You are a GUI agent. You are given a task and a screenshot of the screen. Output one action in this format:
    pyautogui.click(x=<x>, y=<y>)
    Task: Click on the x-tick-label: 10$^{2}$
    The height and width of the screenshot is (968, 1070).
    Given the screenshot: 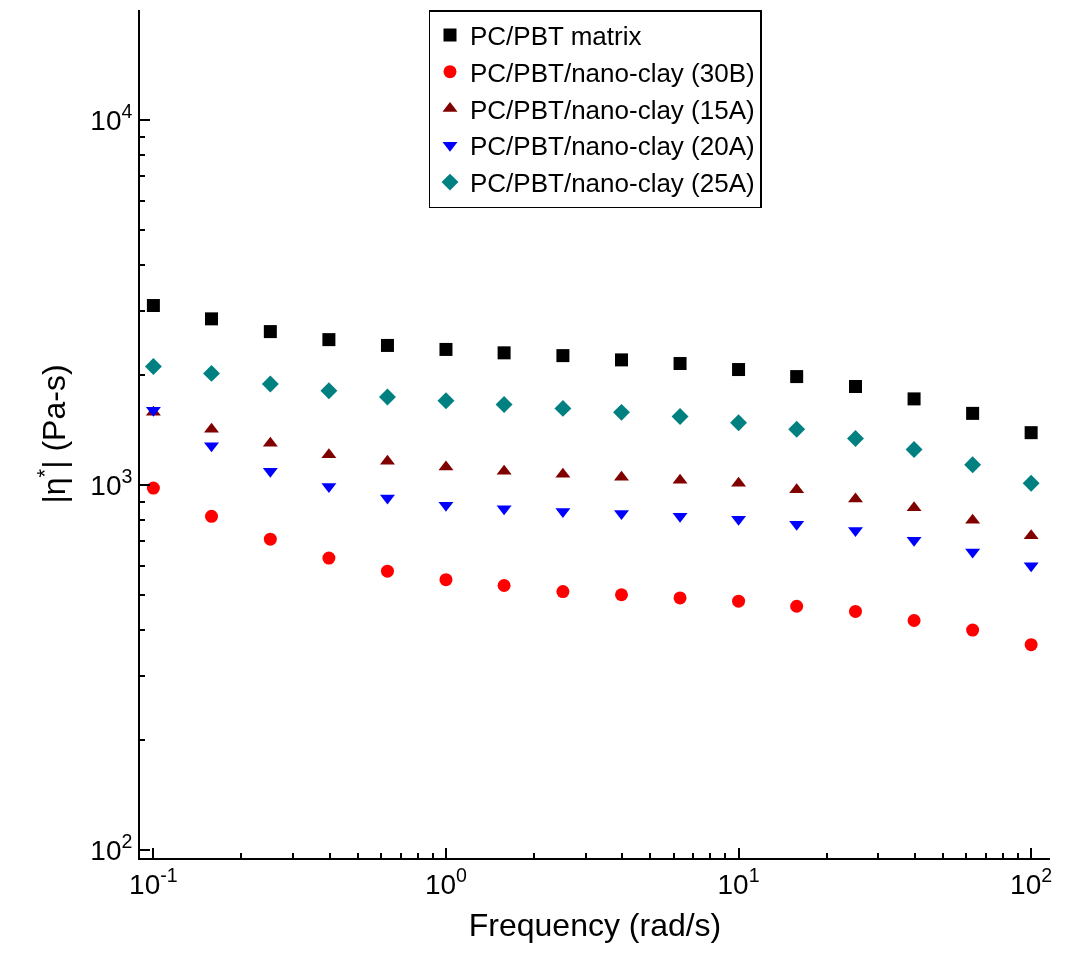 What is the action you would take?
    pyautogui.click(x=1031, y=881)
    